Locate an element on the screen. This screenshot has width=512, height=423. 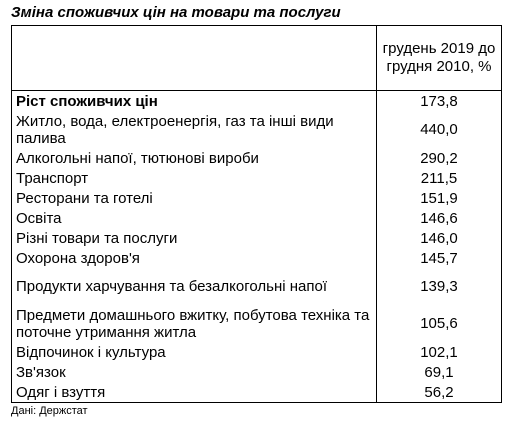
table-row: Алкогольні напої, тютюнові вироби 290,2 is located at coordinates (256, 158).